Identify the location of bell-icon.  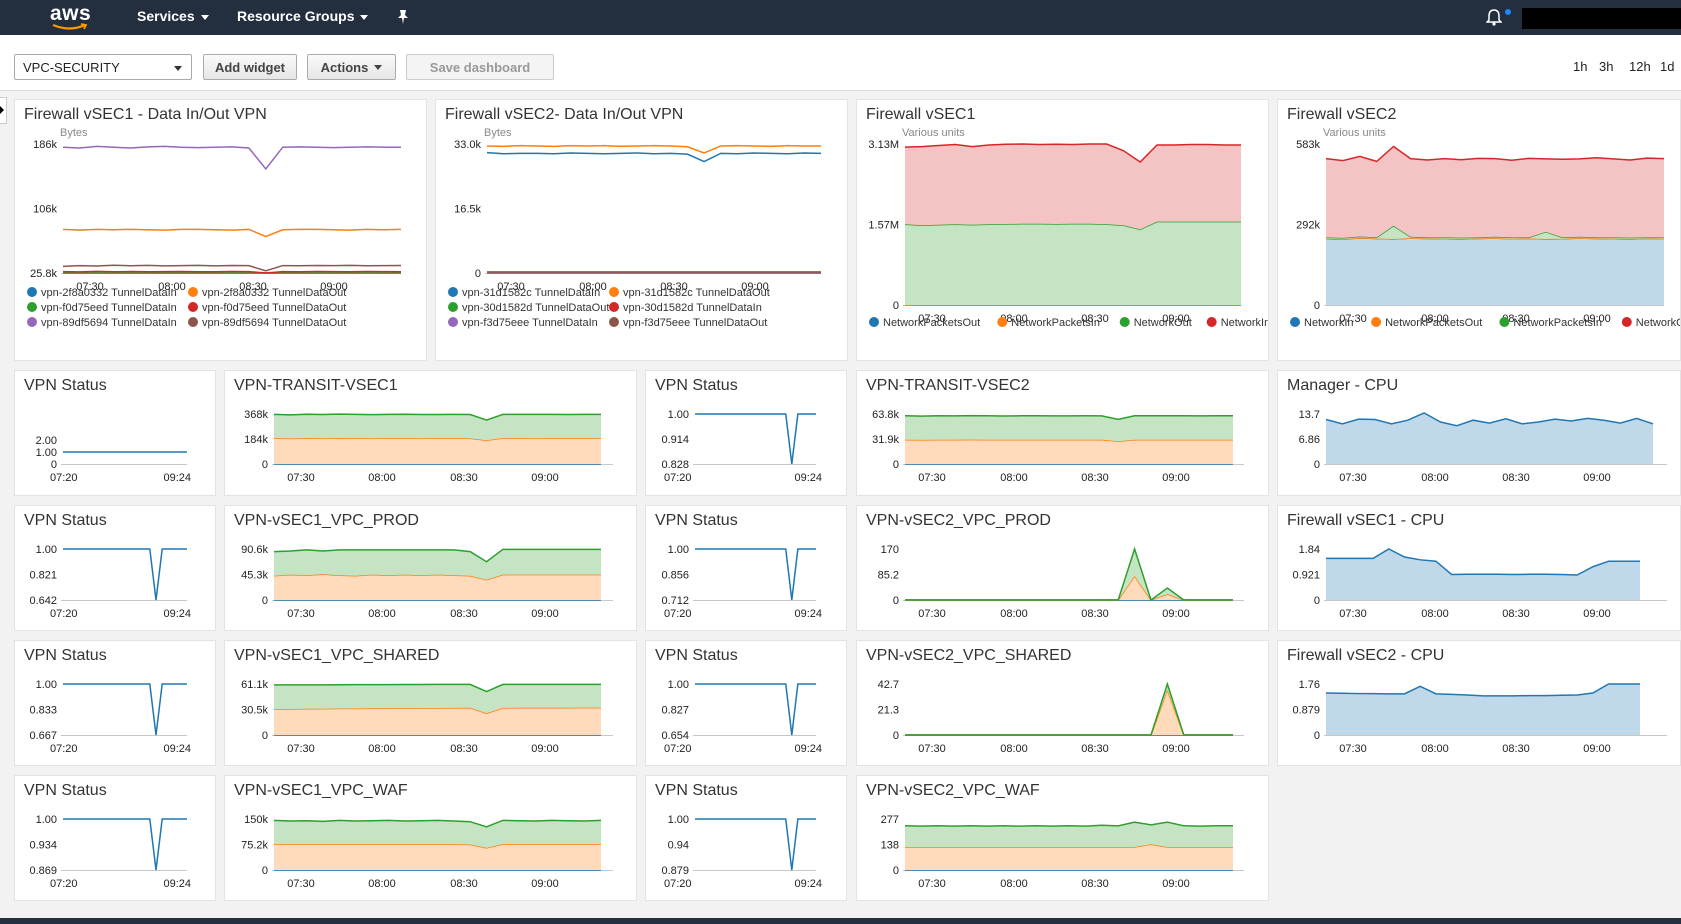
(1494, 17).